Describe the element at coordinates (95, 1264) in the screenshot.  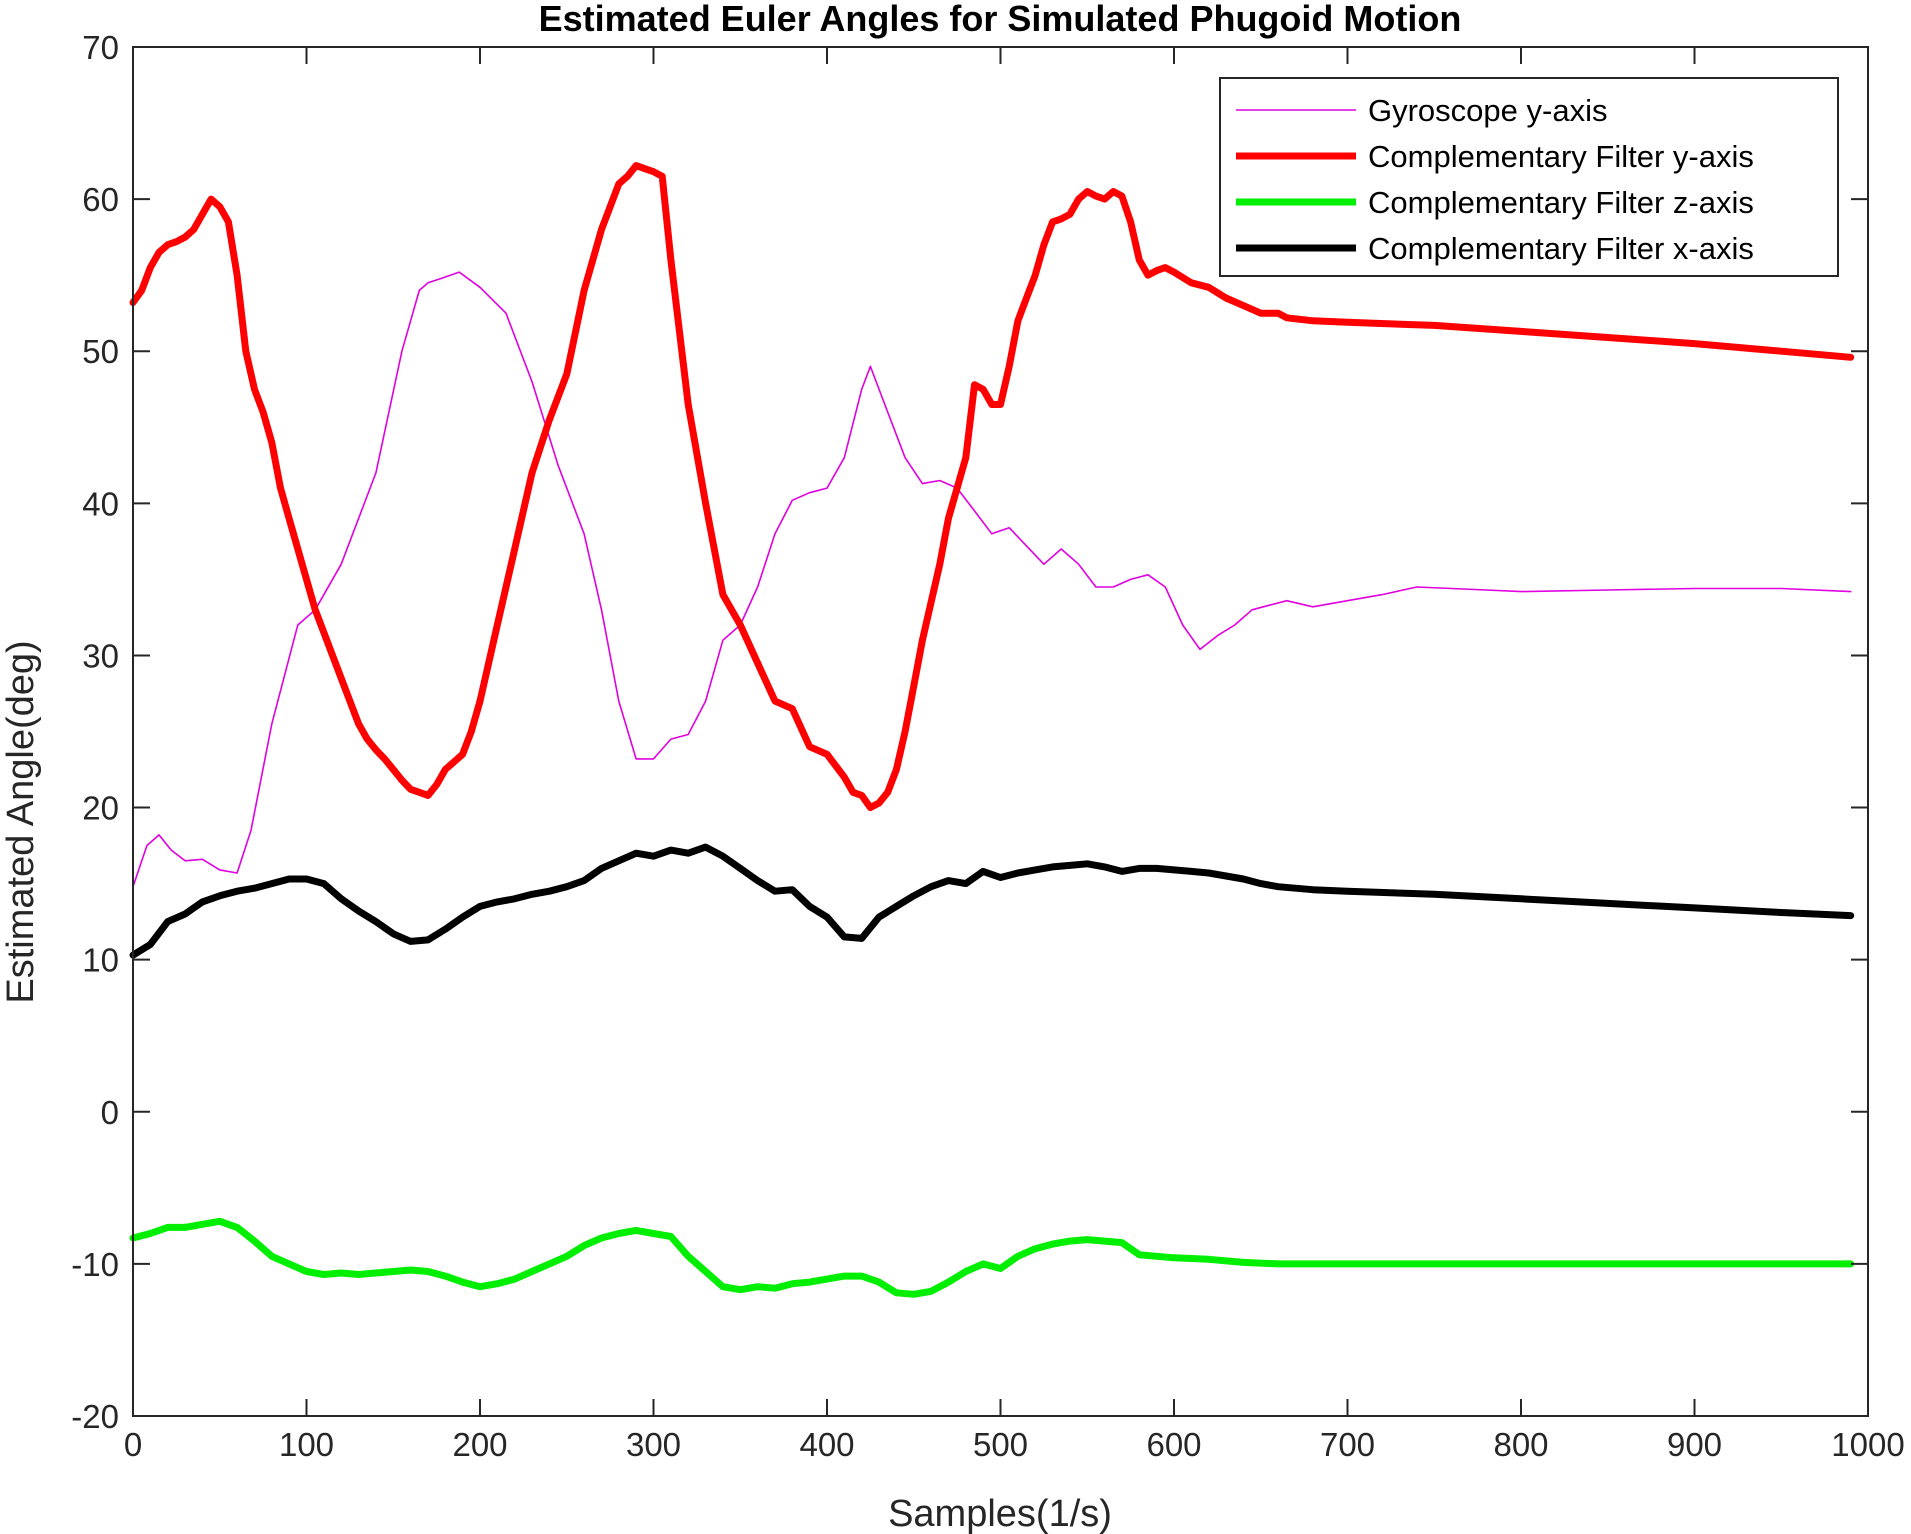
I see `y-tick-label: -10` at that location.